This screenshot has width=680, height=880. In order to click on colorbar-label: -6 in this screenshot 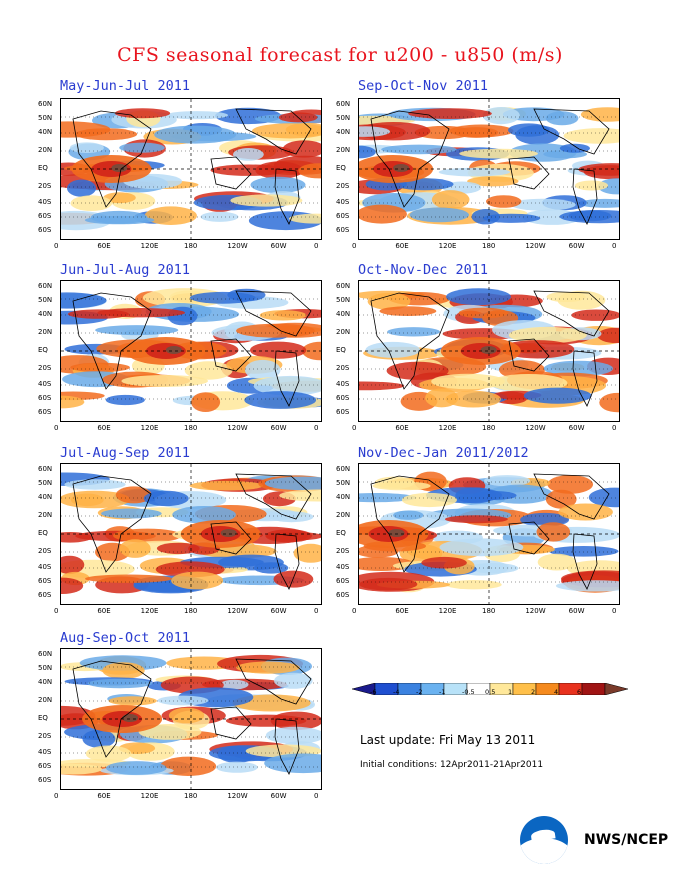, I will do `click(373, 692)`.